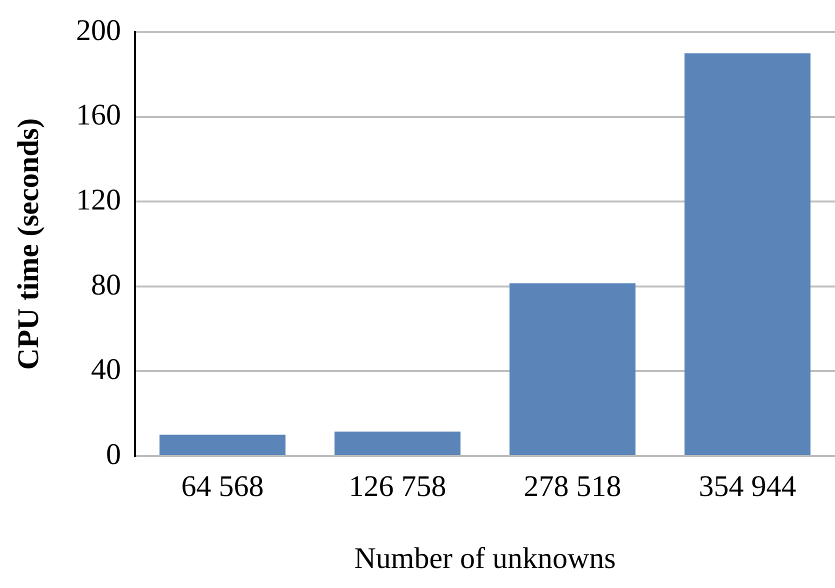 The width and height of the screenshot is (835, 588). I want to click on x-tick-label: 64 568, so click(222, 486).